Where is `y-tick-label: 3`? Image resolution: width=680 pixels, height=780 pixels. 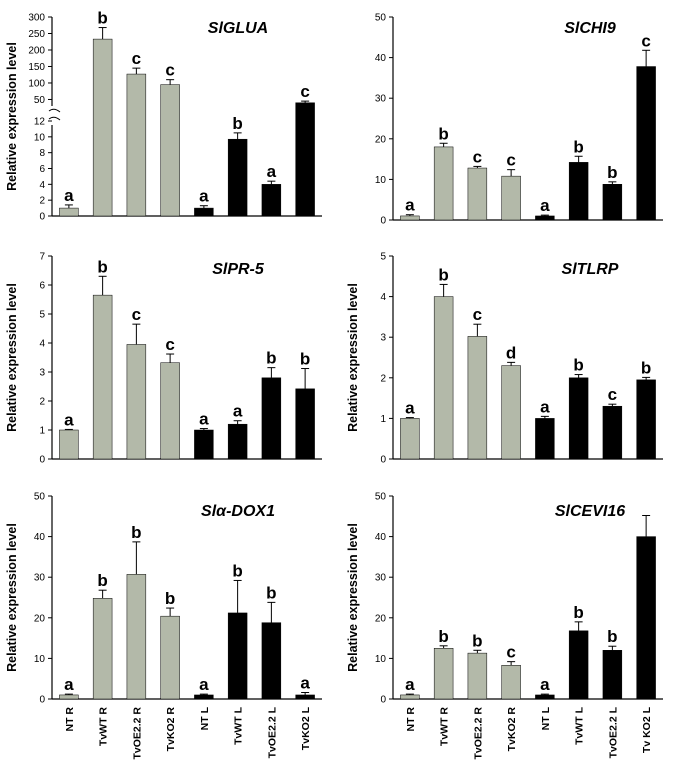
y-tick-label: 3 is located at coordinates (42, 373).